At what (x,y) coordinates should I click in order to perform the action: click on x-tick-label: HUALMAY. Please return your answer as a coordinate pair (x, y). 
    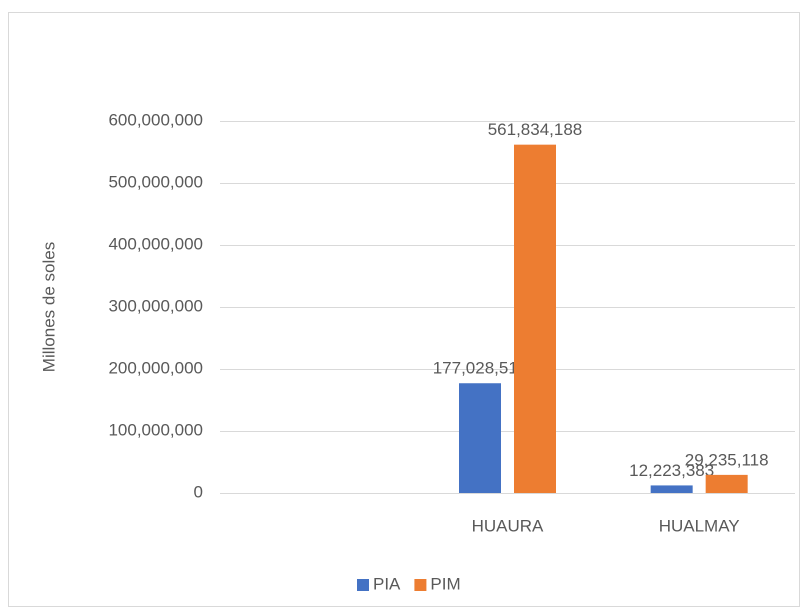
    Looking at the image, I should click on (699, 525).